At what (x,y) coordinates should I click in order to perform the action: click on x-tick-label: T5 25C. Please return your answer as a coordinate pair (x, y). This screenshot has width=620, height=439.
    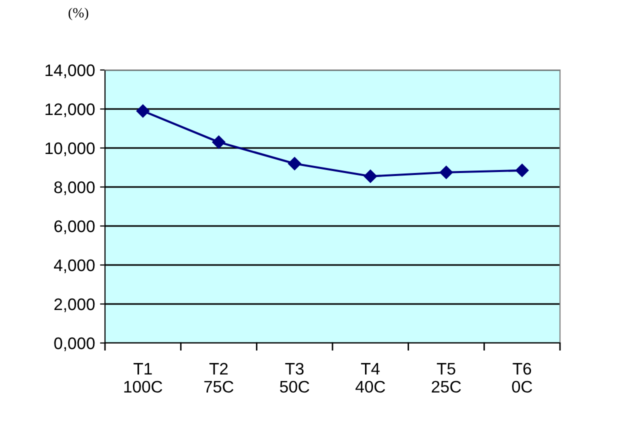
    Looking at the image, I should click on (446, 378).